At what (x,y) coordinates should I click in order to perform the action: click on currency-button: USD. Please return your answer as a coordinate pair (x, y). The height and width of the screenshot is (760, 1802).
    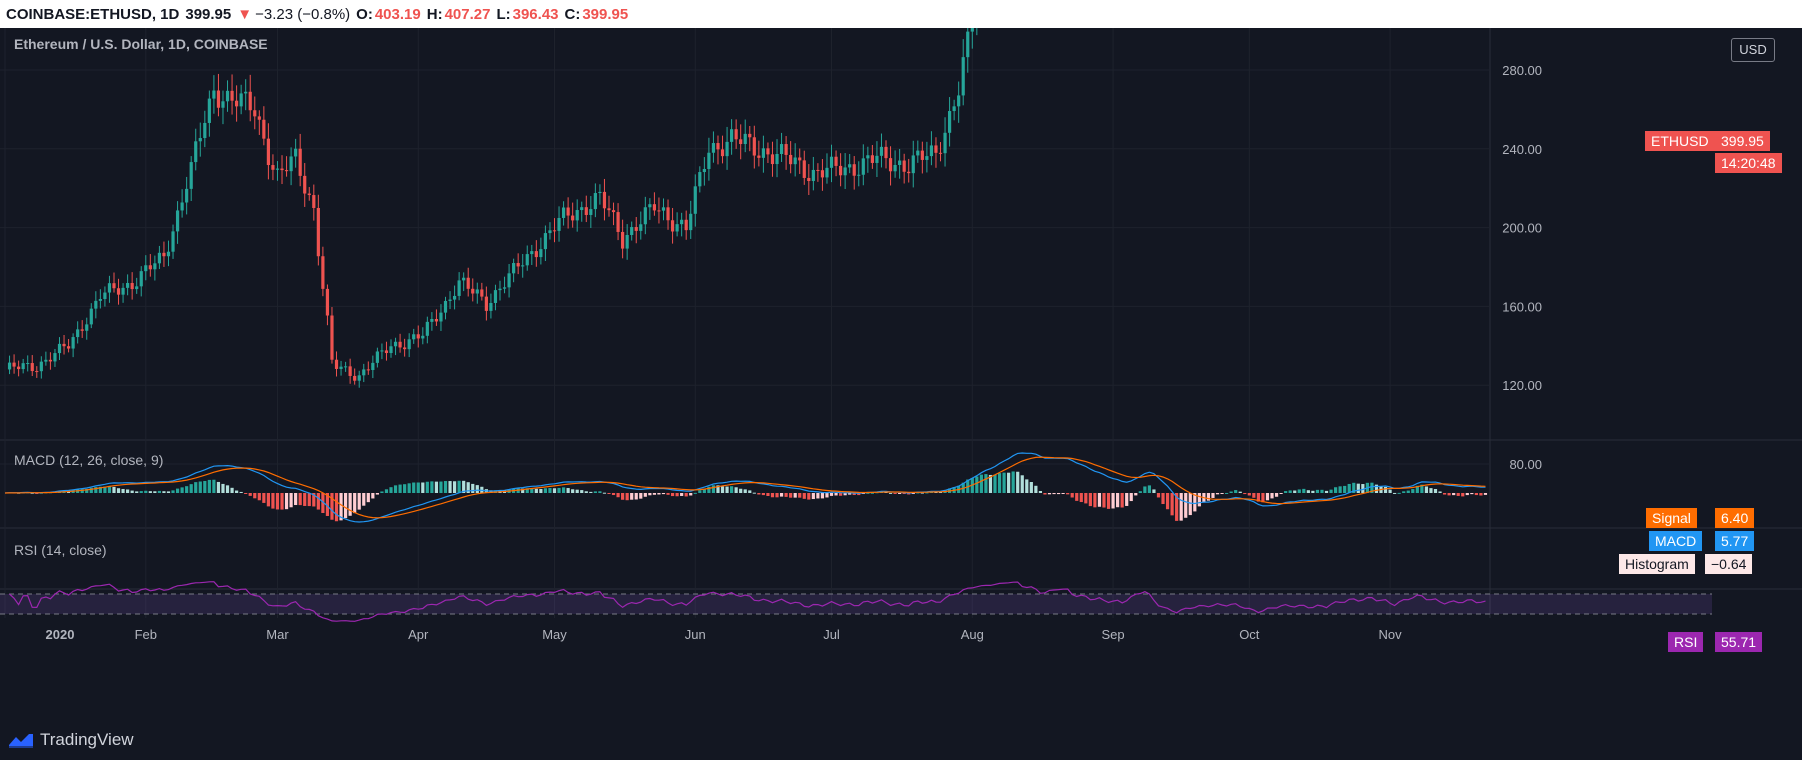
    Looking at the image, I should click on (1753, 50).